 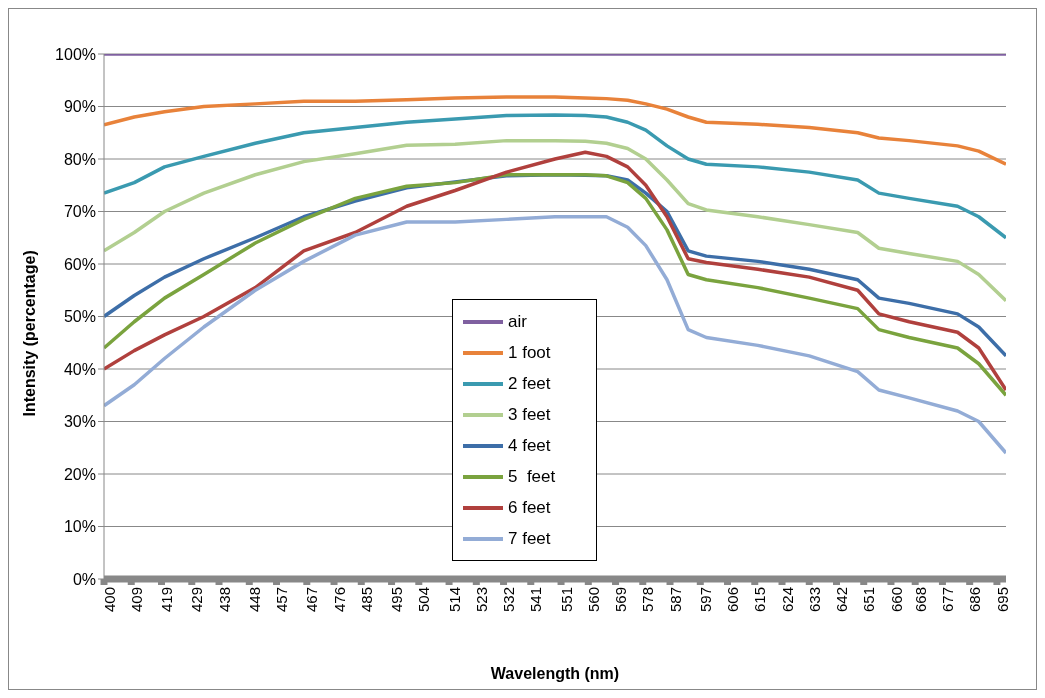 I want to click on x-tick-label: 686, so click(x=975, y=600).